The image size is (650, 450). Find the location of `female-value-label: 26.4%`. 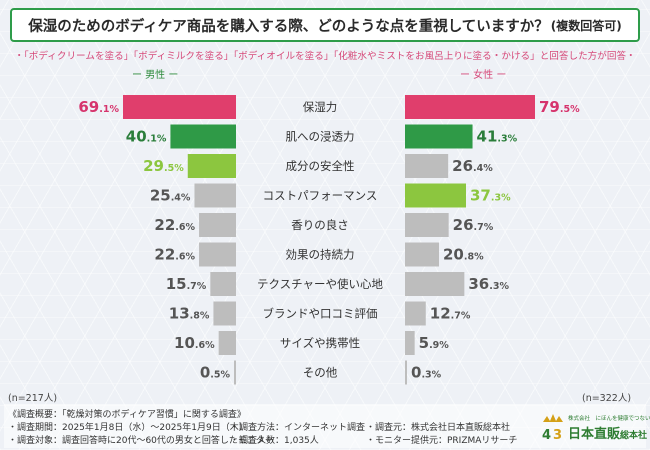

female-value-label: 26.4% is located at coordinates (472, 166).